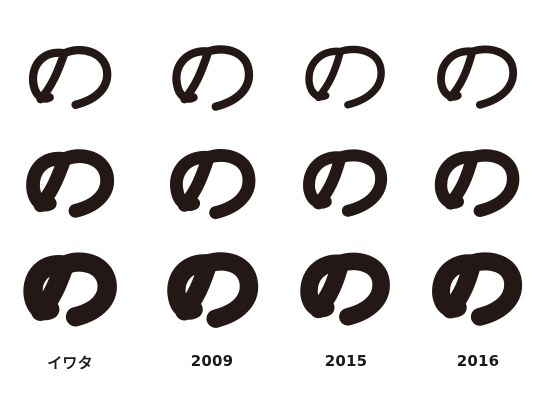 Image resolution: width=550 pixels, height=401 pixels. Describe the element at coordinates (212, 361) in the screenshot. I see `column-label-2009: 2009` at that location.